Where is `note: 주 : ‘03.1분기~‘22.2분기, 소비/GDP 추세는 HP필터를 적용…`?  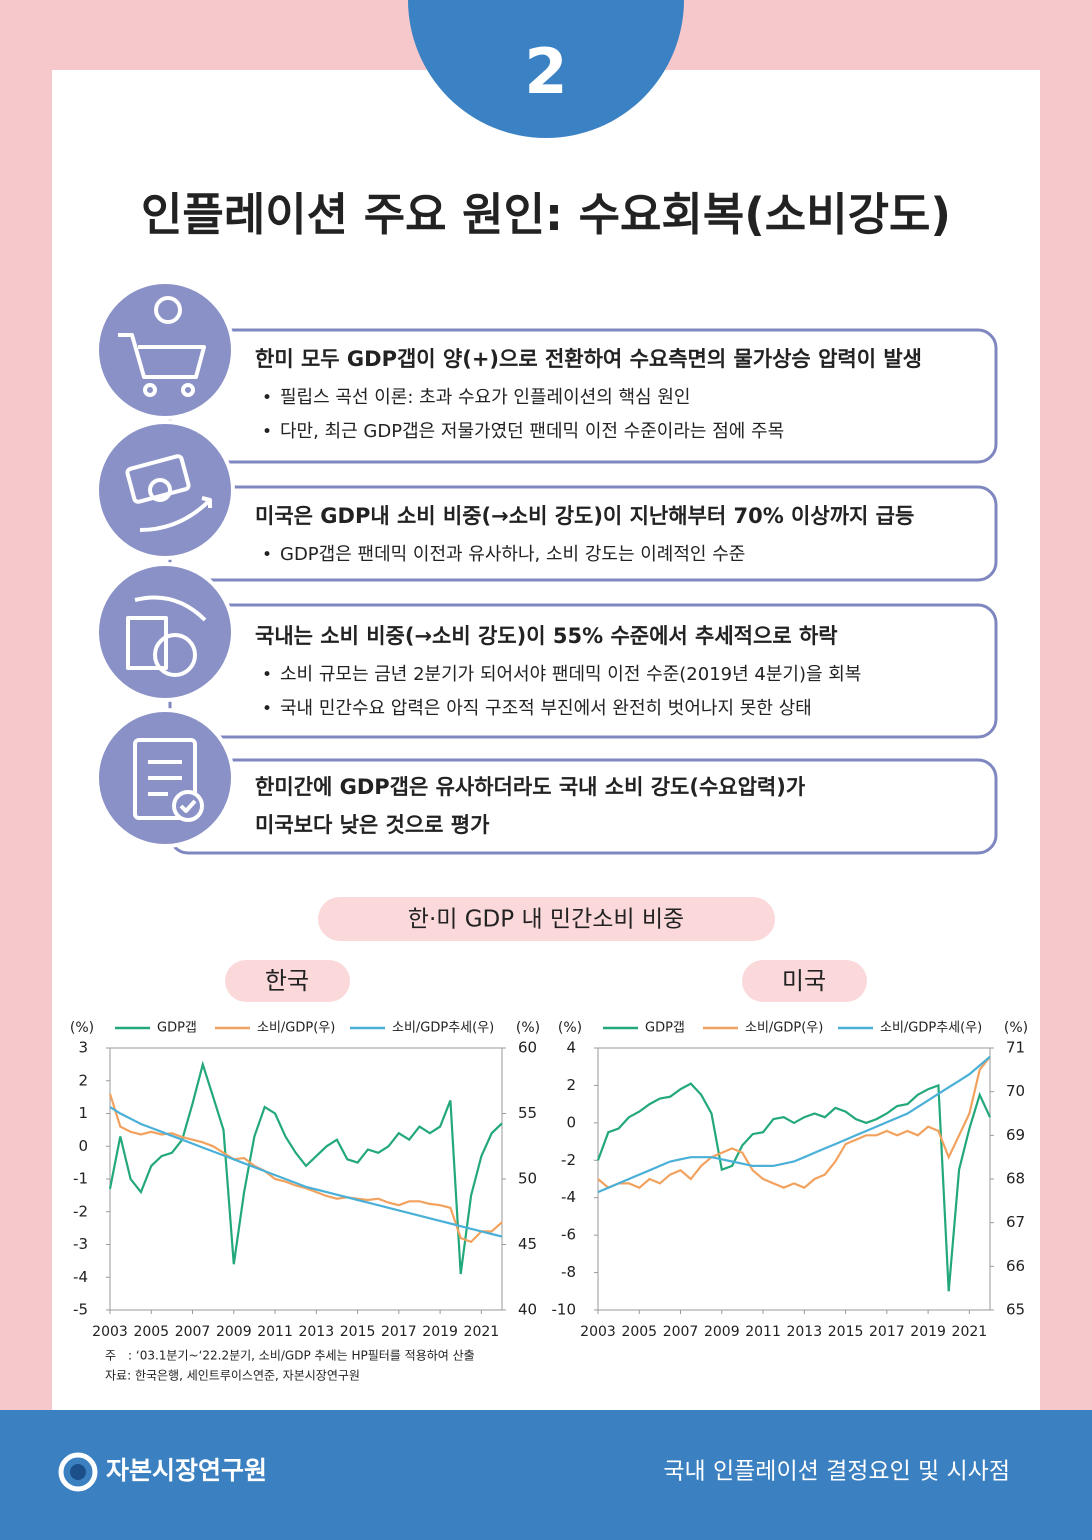
note: 주 : ‘03.1분기~‘22.2분기, 소비/GDP 추세는 HP필터를 적용… is located at coordinates (290, 1356).